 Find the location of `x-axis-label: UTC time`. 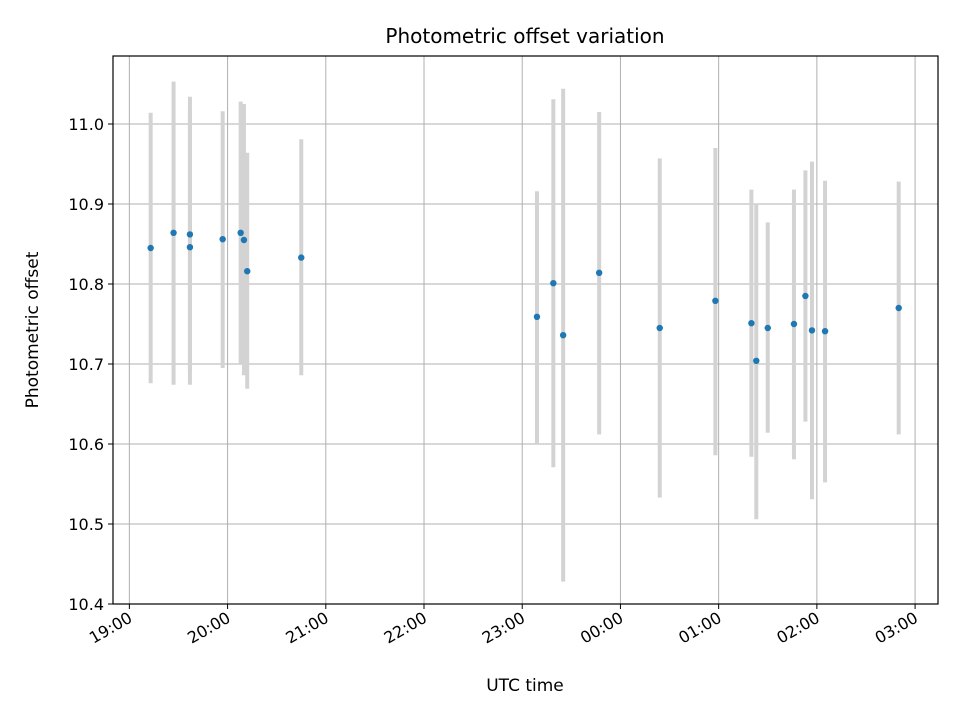

x-axis-label: UTC time is located at coordinates (525, 686).